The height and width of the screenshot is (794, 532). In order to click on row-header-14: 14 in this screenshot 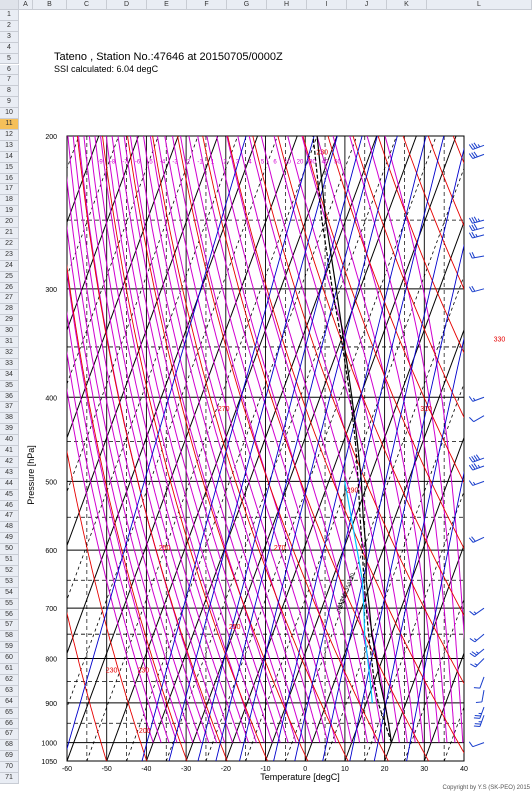, I will do `click(9, 157)`.